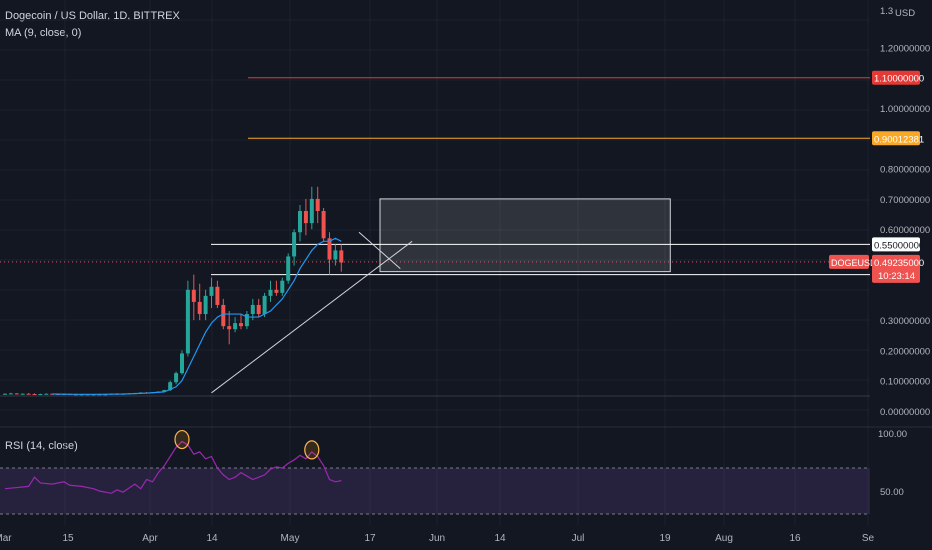 This screenshot has width=932, height=550. Describe the element at coordinates (724, 538) in the screenshot. I see `x-tick-label: Aug` at that location.